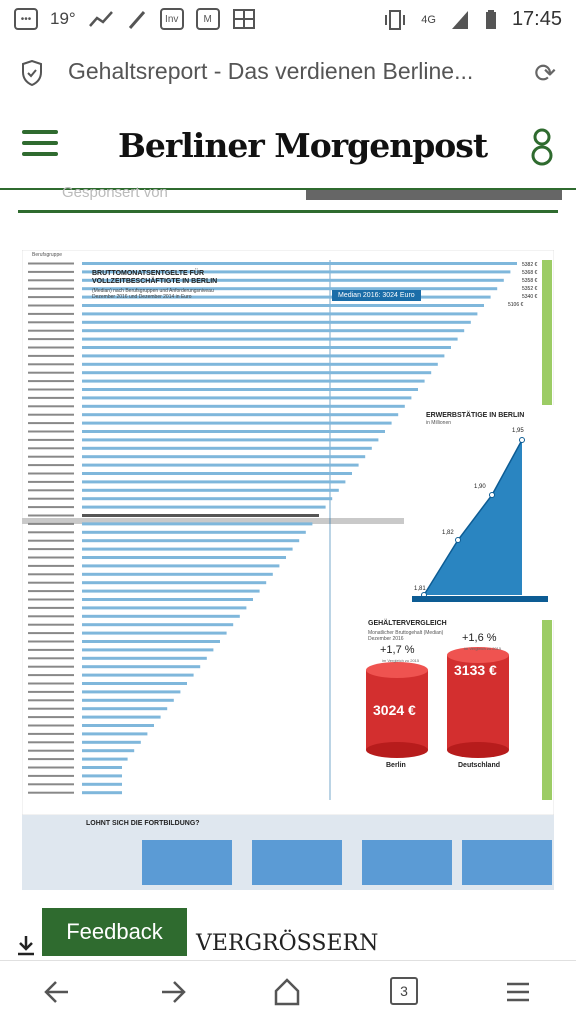 The height and width of the screenshot is (1025, 576). Describe the element at coordinates (57, 992) in the screenshot. I see `back-icon` at that location.